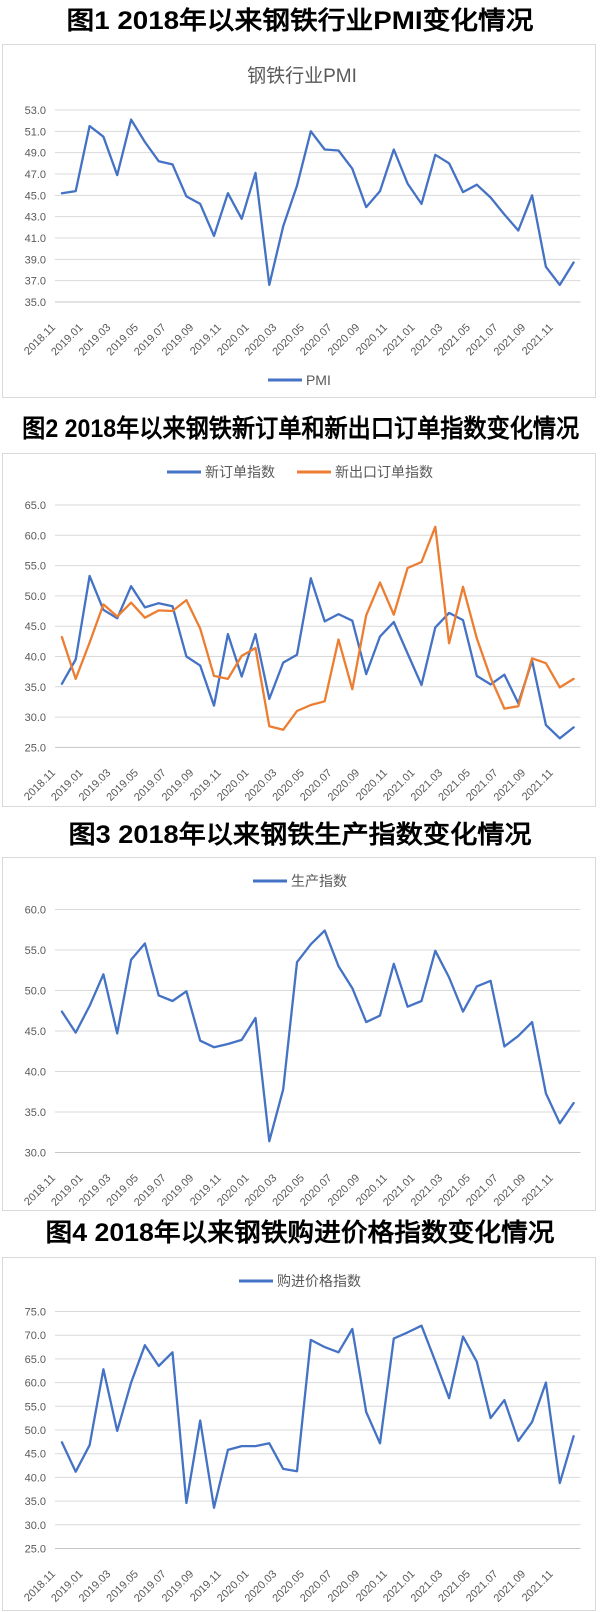 Image resolution: width=600 pixels, height=1612 pixels. What do you see at coordinates (319, 1281) in the screenshot?
I see `legend-label: 购进价格指数` at bounding box center [319, 1281].